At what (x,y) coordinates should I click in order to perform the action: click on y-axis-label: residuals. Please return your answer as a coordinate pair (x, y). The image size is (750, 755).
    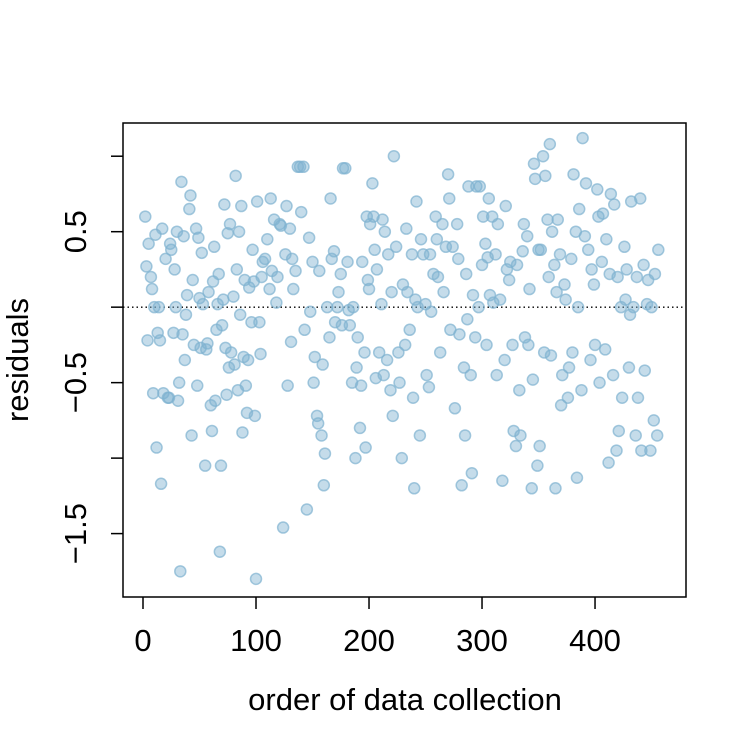
    Looking at the image, I should click on (17, 360).